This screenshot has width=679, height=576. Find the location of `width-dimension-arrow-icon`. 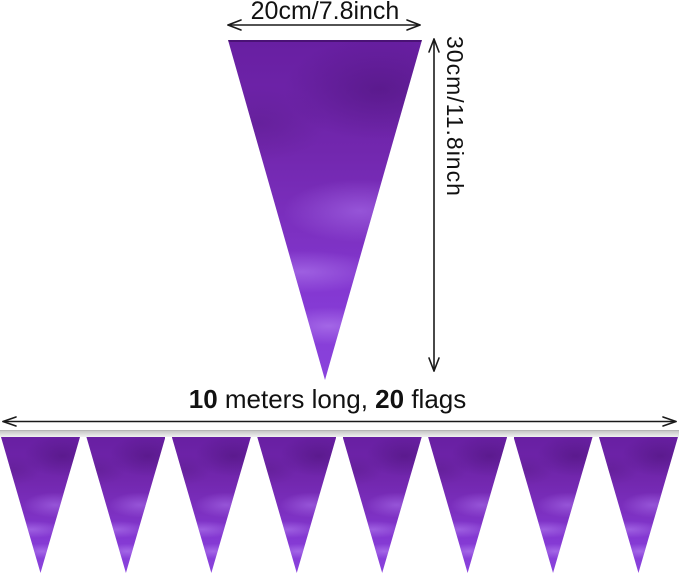

width-dimension-arrow-icon is located at coordinates (324, 25).